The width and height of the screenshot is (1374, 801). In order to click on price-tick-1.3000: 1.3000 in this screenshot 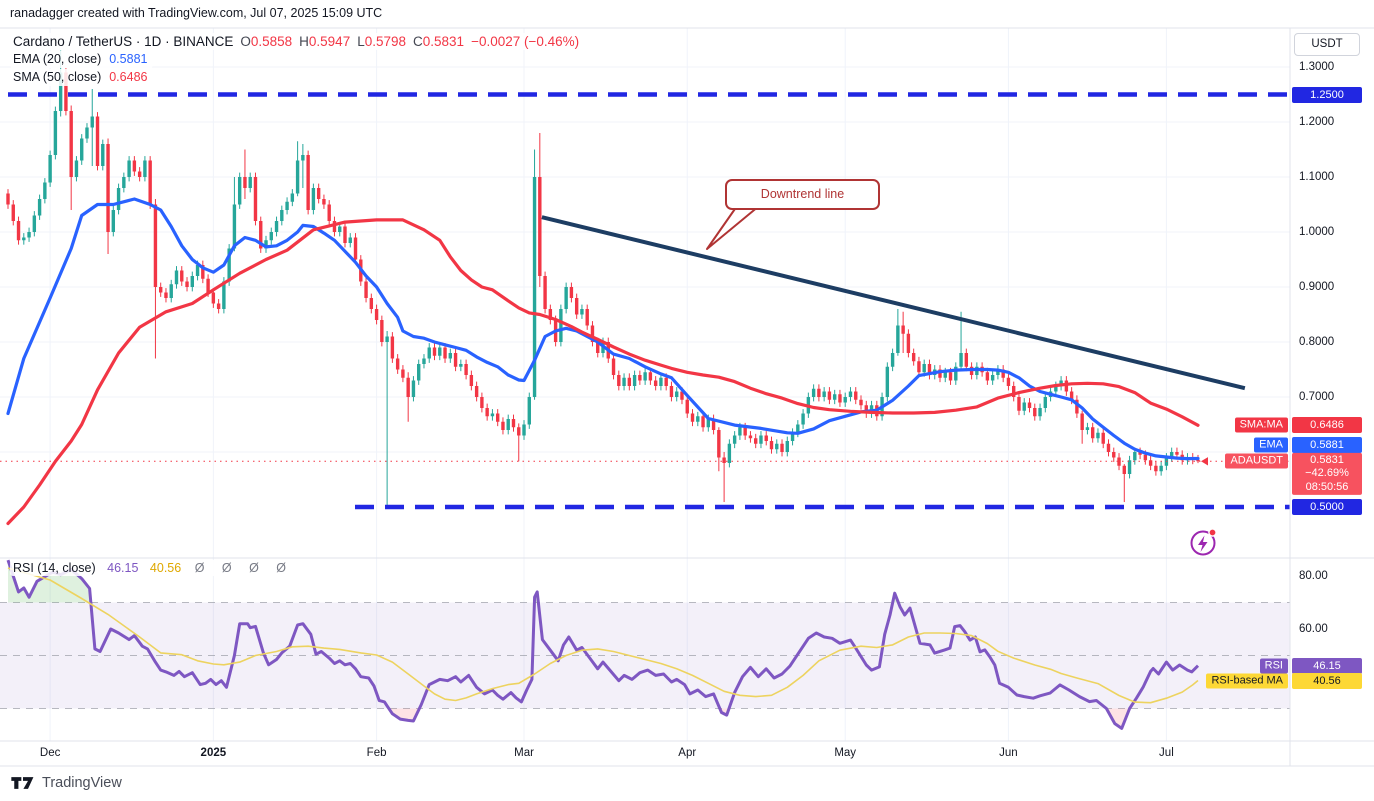, I will do `click(1317, 67)`.